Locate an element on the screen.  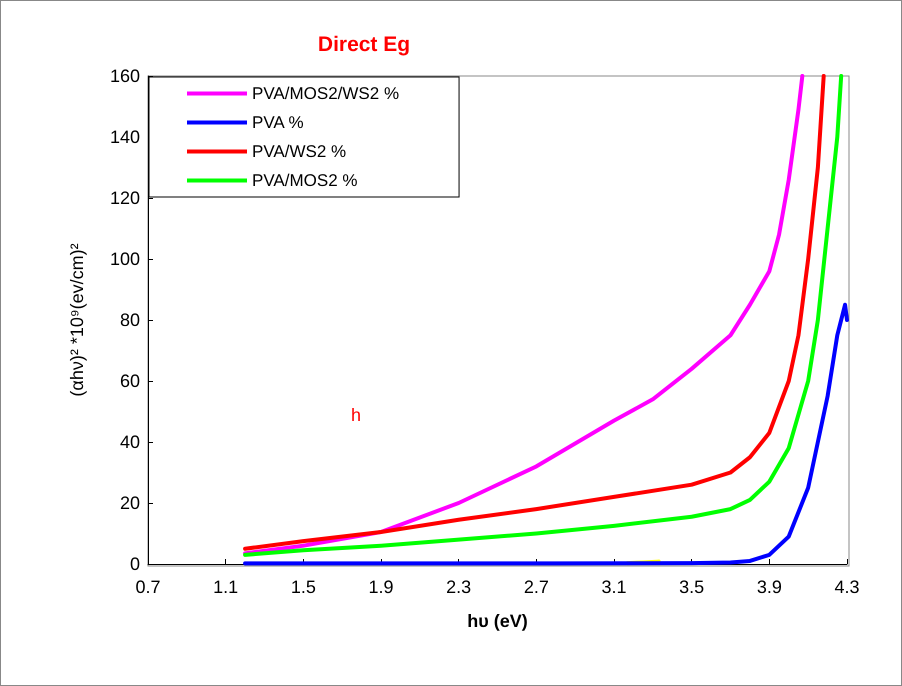
x-tick-label: 3.9 is located at coordinates (769, 587).